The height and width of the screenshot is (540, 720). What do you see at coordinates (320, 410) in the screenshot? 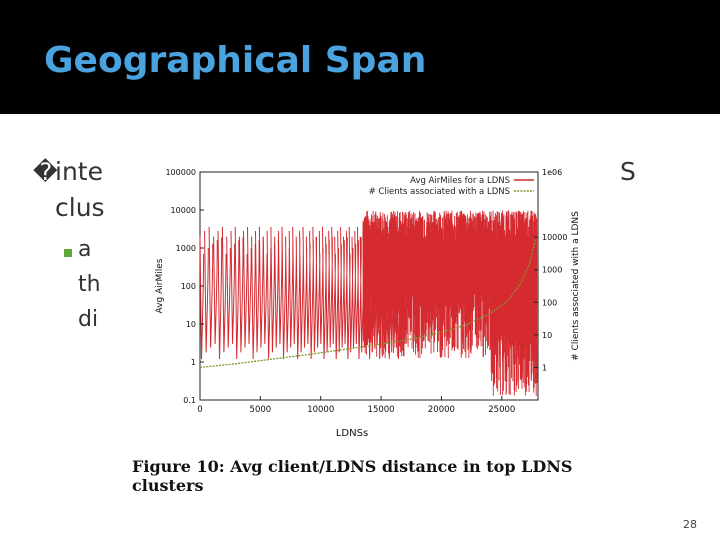
I see `x-tick-label: 10000` at bounding box center [320, 410].